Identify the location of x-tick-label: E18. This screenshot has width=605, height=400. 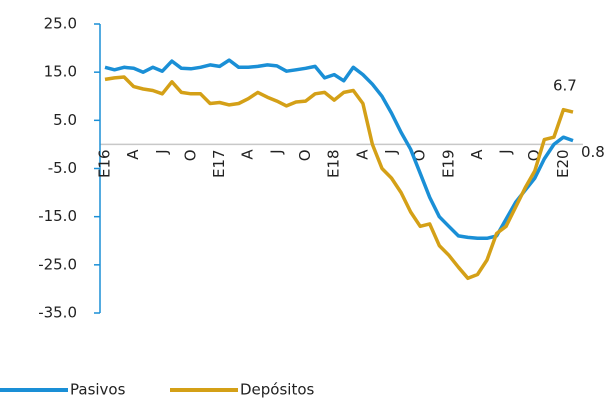
(334, 163).